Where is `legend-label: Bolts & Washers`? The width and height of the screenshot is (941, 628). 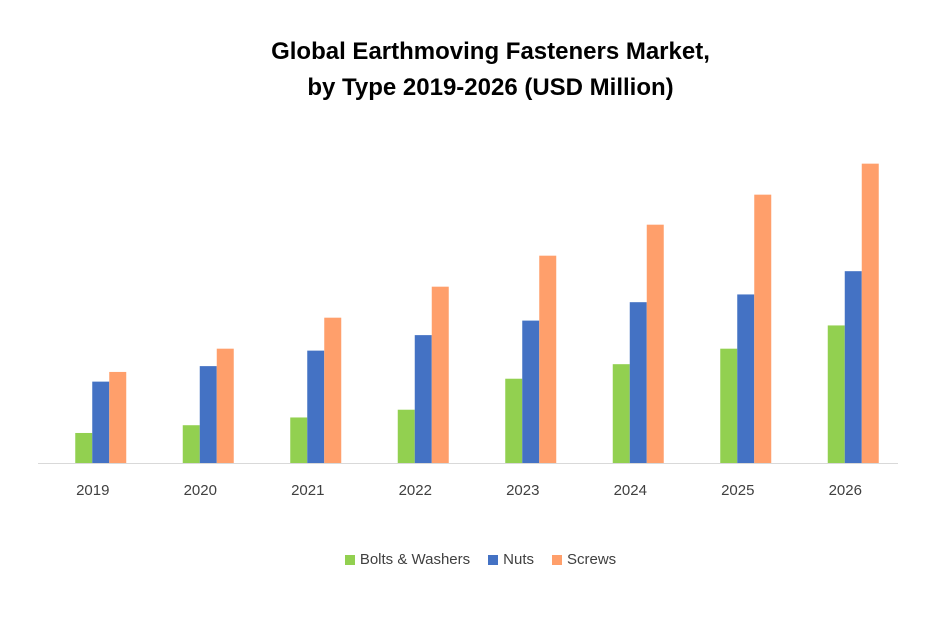 legend-label: Bolts & Washers is located at coordinates (415, 559).